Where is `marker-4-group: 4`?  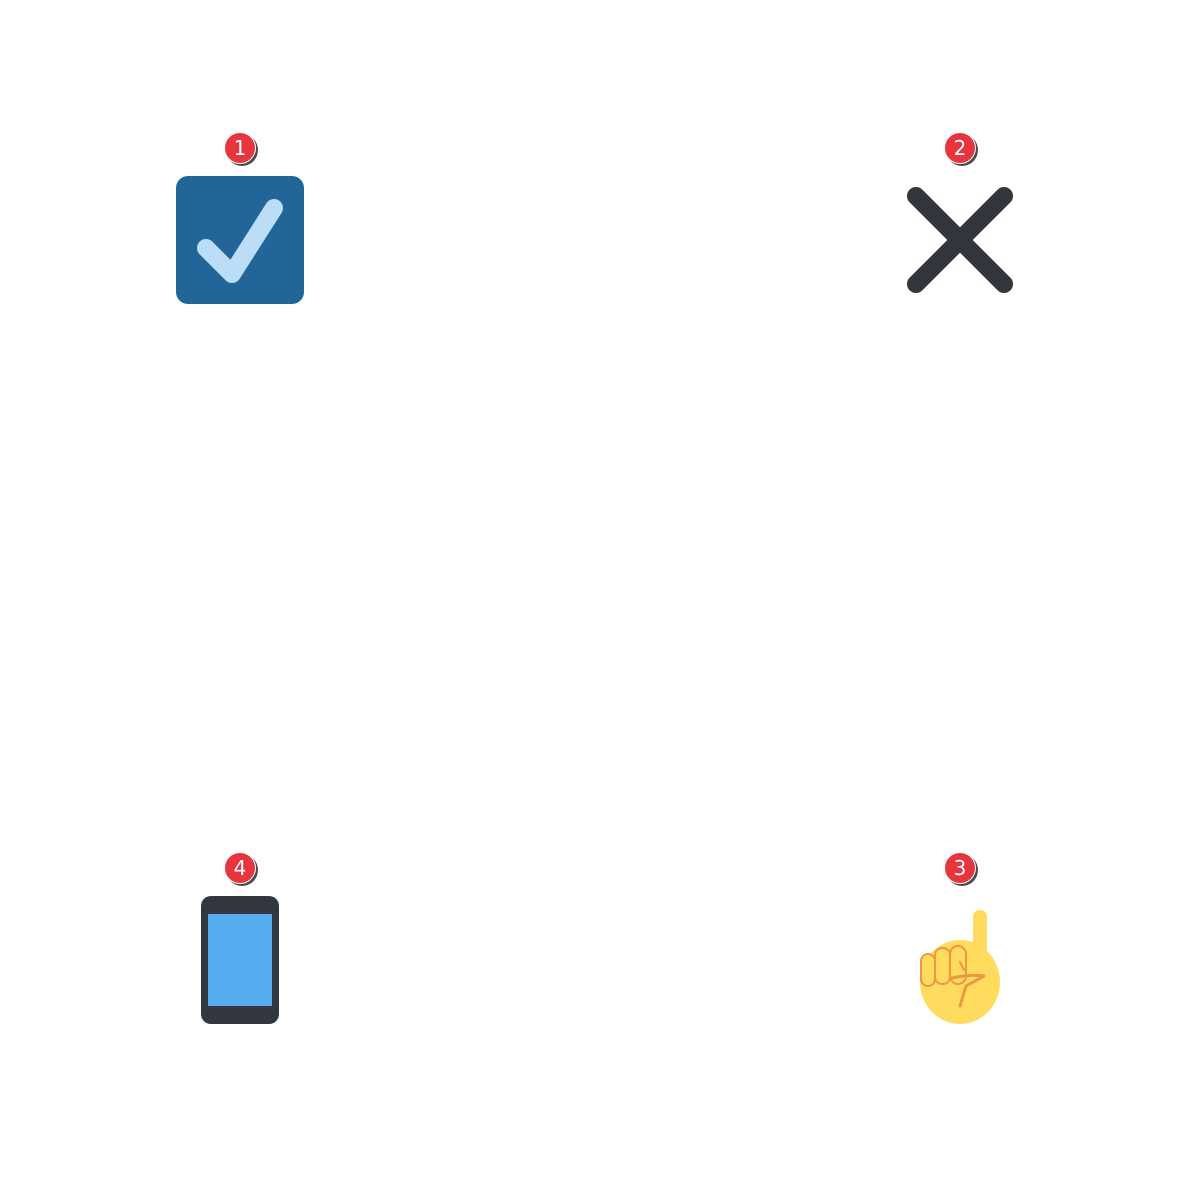 marker-4-group: 4 is located at coordinates (240, 950).